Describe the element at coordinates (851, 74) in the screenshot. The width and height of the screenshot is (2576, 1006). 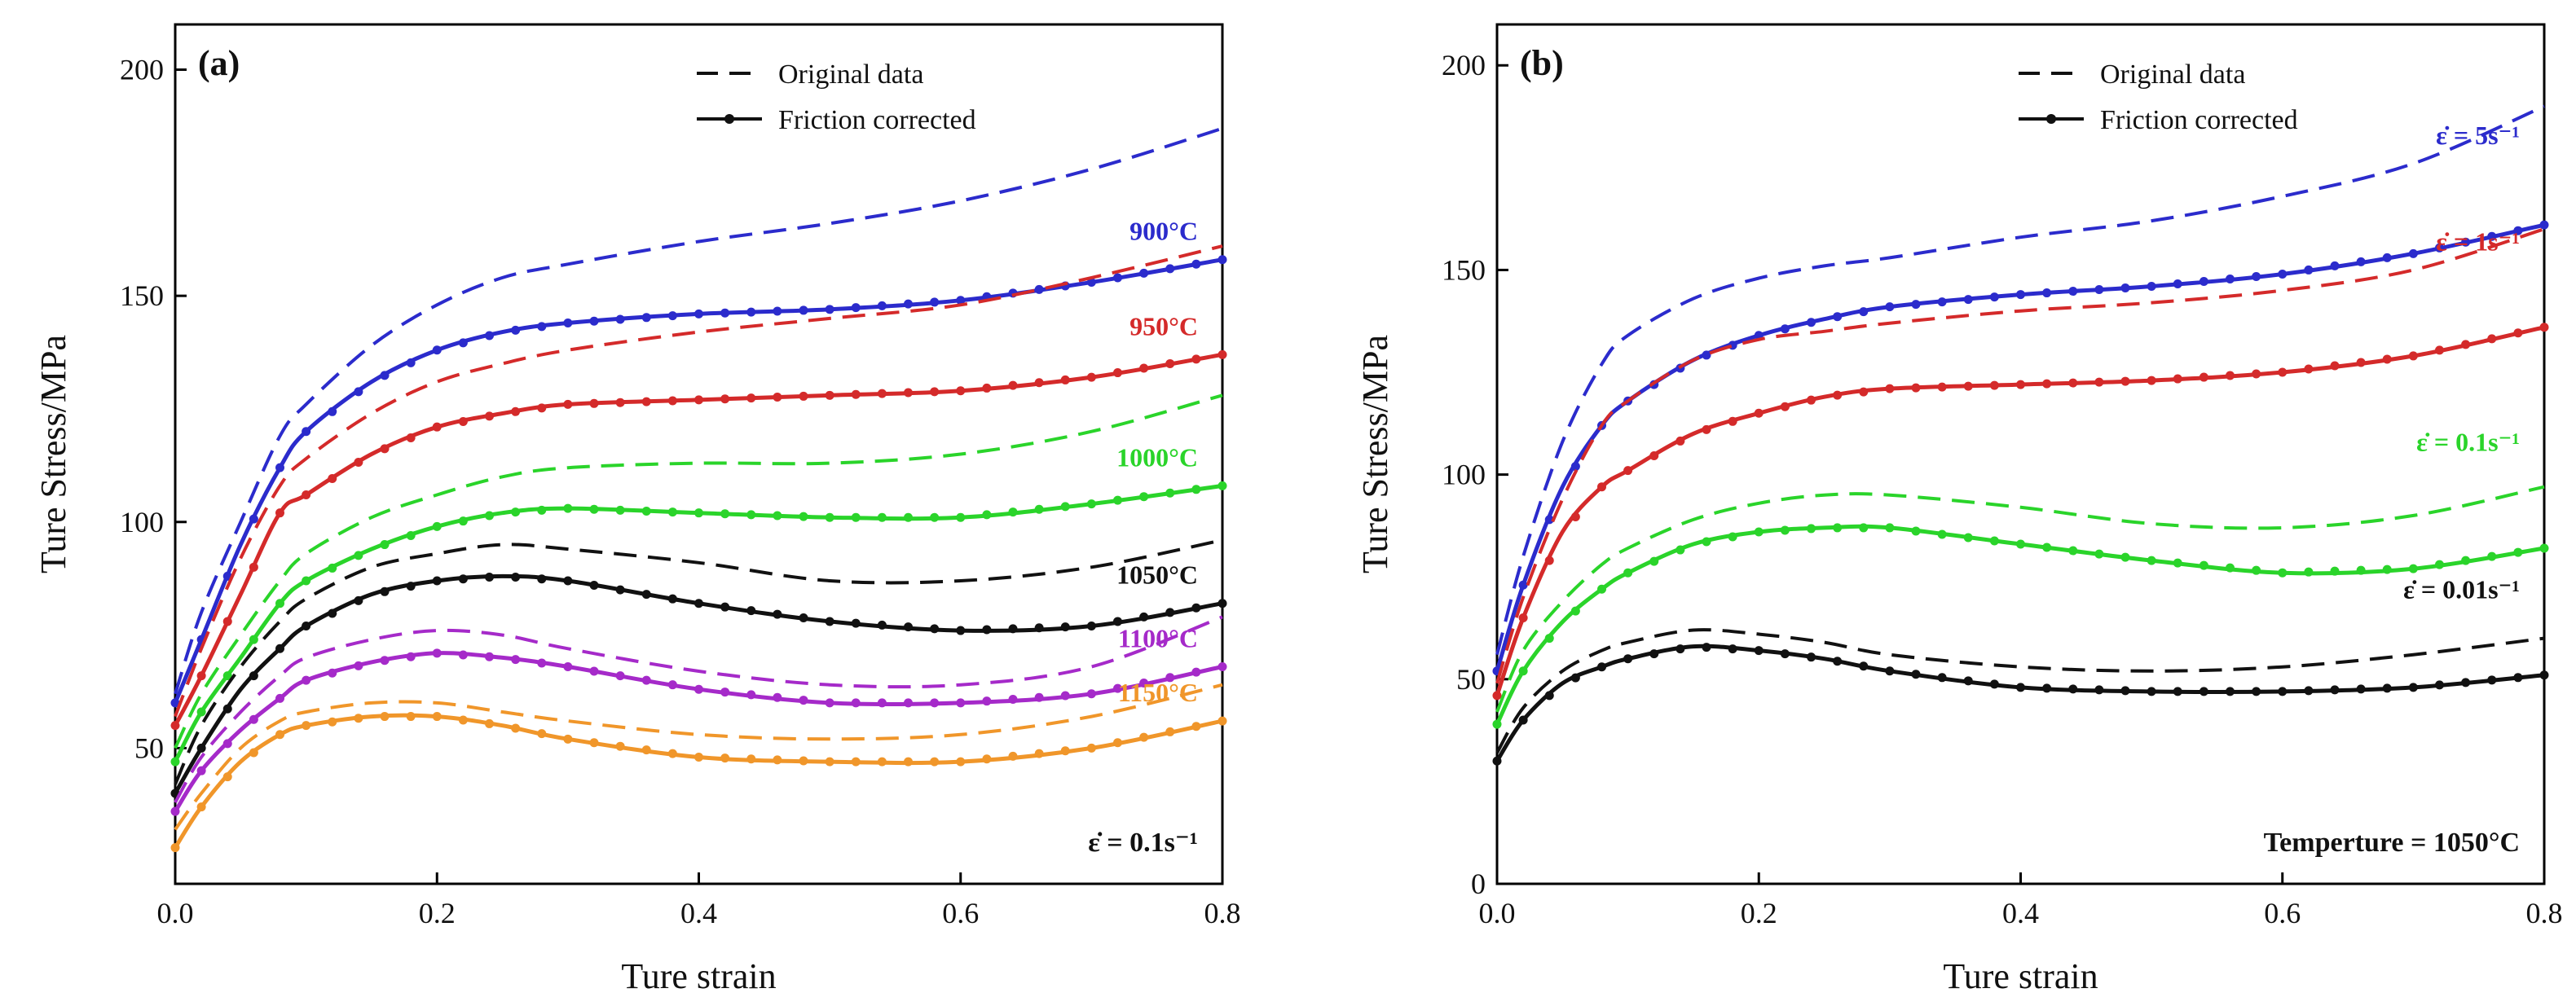
I see `legend-label-original: Original data` at that location.